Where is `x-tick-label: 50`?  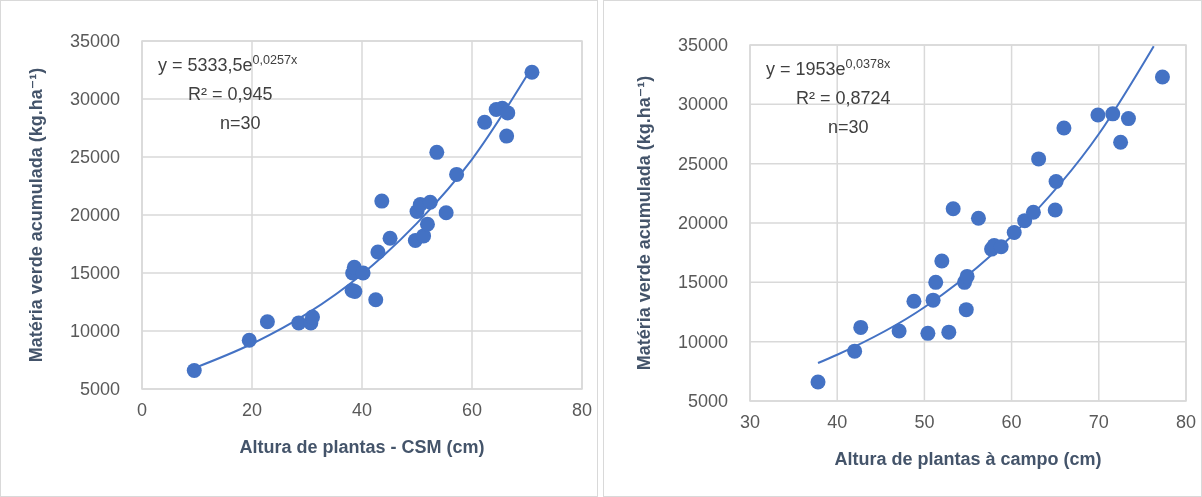 x-tick-label: 50 is located at coordinates (924, 422).